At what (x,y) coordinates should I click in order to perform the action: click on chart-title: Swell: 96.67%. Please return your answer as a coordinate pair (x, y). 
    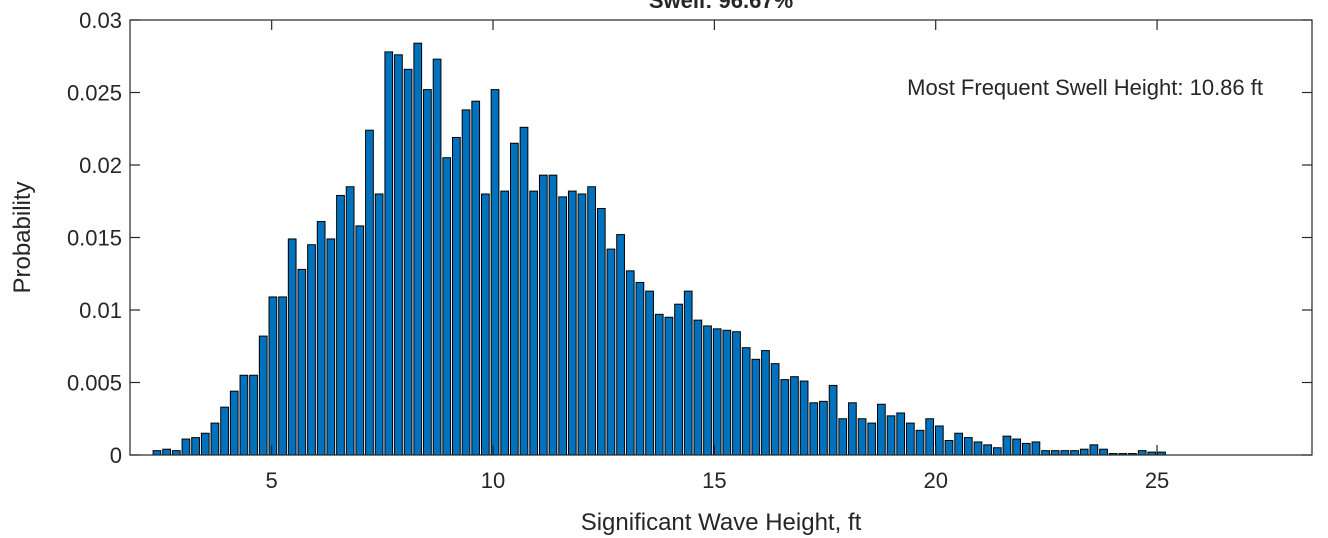
    Looking at the image, I should click on (721, 6).